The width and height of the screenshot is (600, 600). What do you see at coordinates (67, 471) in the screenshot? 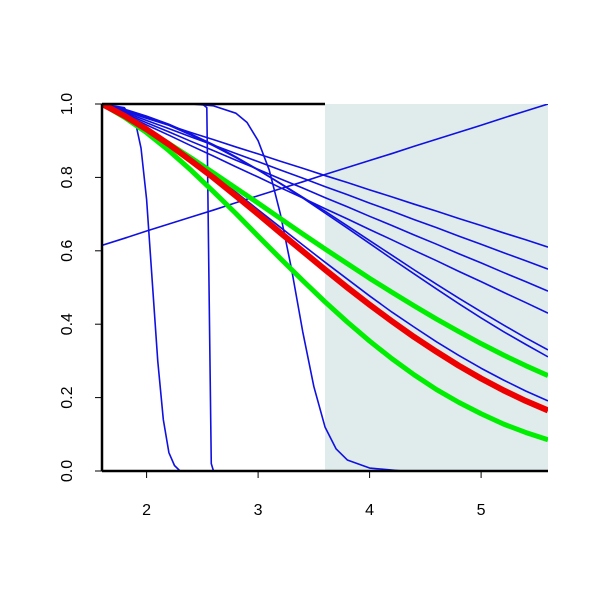
I see `y-tick-label: 0.0` at bounding box center [67, 471].